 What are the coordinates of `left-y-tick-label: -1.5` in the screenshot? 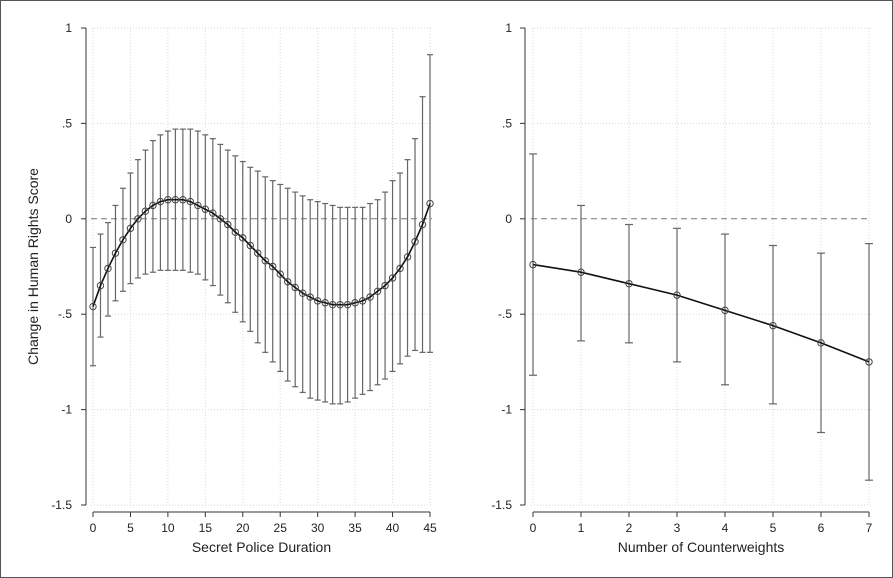 It's located at (61, 505).